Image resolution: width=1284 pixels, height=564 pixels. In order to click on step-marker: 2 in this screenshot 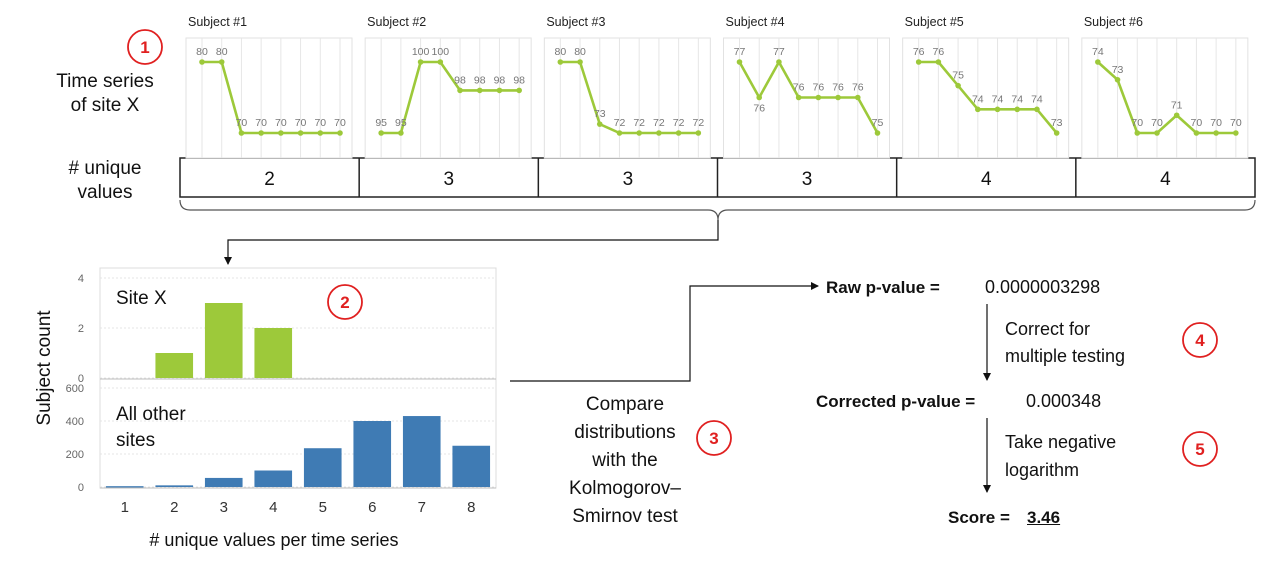, I will do `click(345, 302)`.